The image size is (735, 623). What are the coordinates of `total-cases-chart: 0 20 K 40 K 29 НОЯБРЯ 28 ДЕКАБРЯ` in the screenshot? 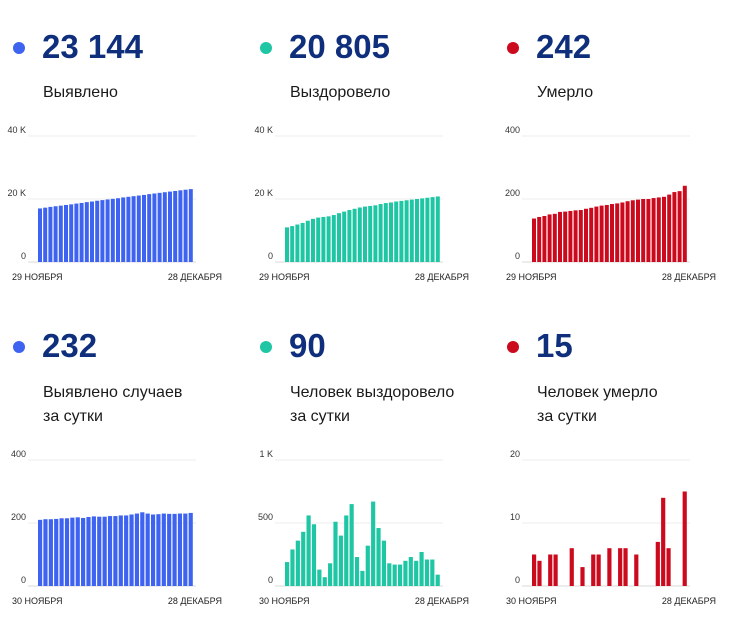 It's located at (114, 203).